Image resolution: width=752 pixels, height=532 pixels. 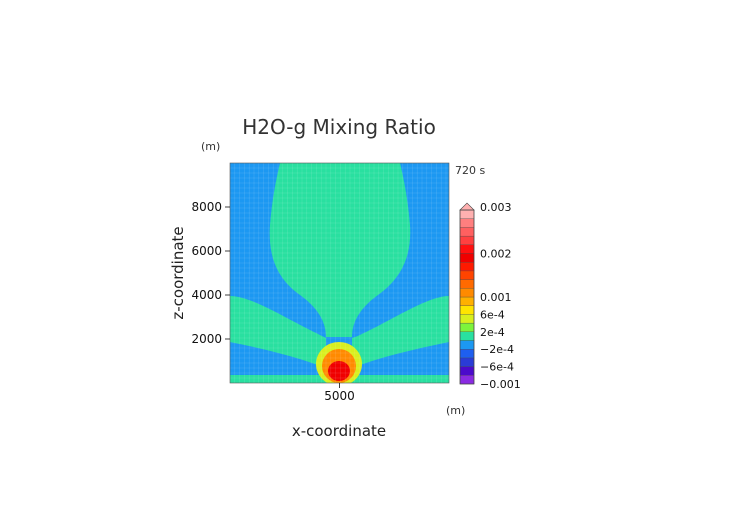 What do you see at coordinates (210, 273) in the screenshot?
I see `y-ticks: 2000 4000 6000 8000` at bounding box center [210, 273].